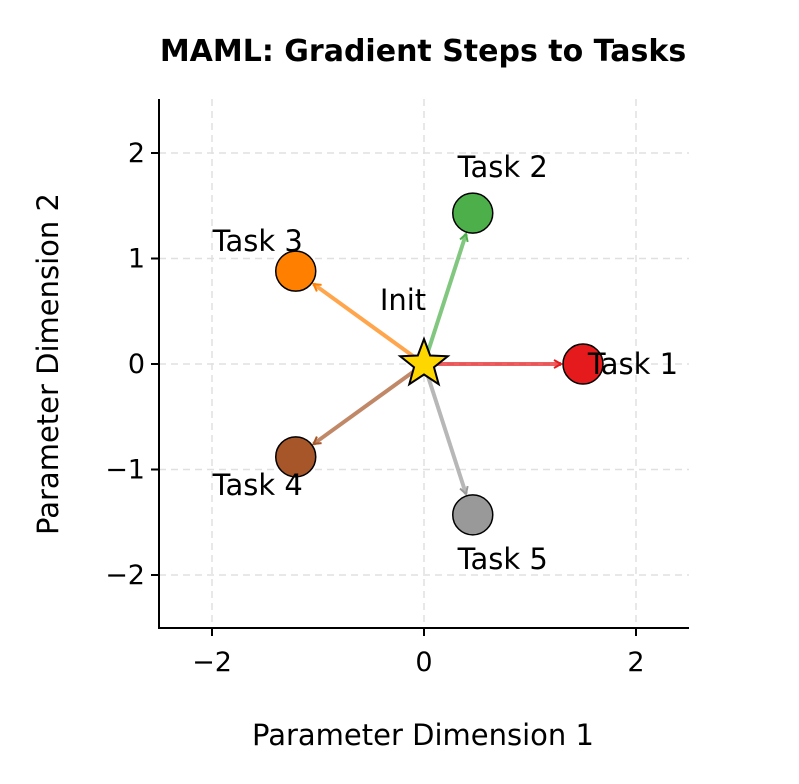 The image size is (799, 784). What do you see at coordinates (632, 364) in the screenshot?
I see `task-1-label: Task 1` at bounding box center [632, 364].